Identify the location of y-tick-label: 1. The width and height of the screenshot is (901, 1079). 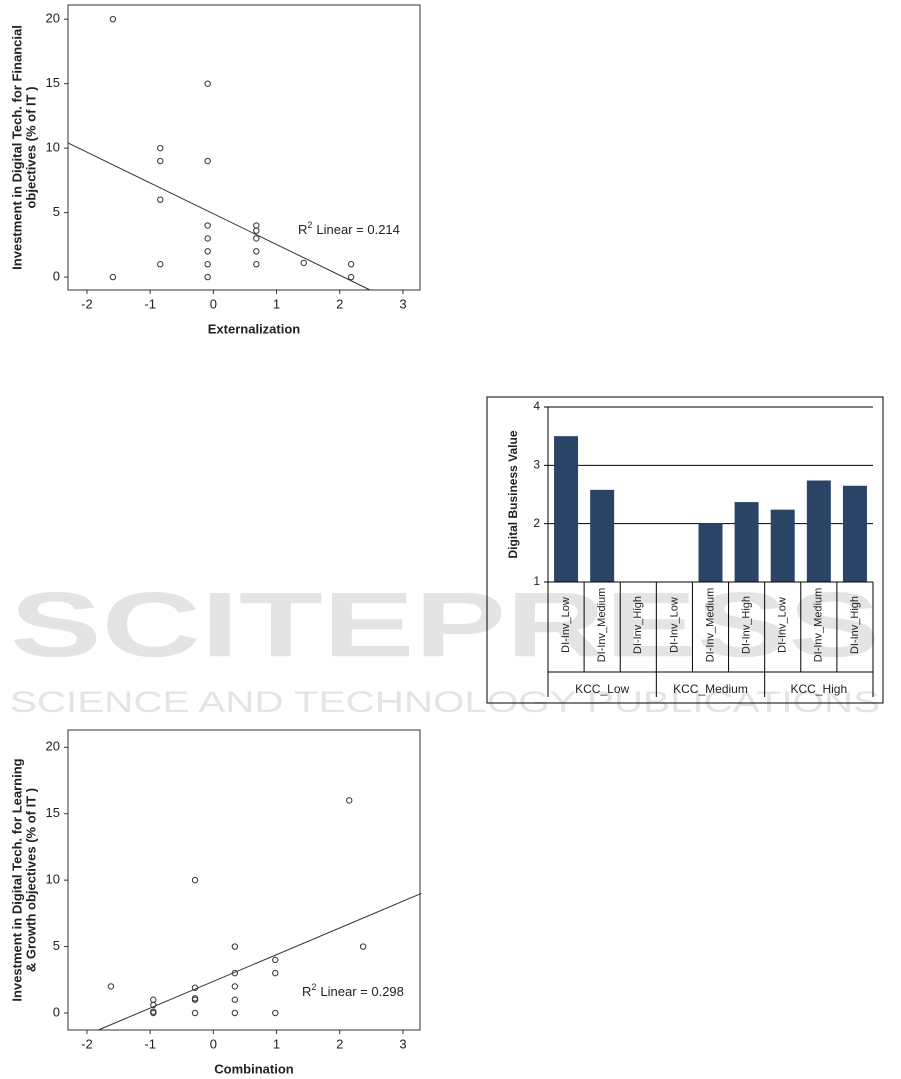
(536, 581).